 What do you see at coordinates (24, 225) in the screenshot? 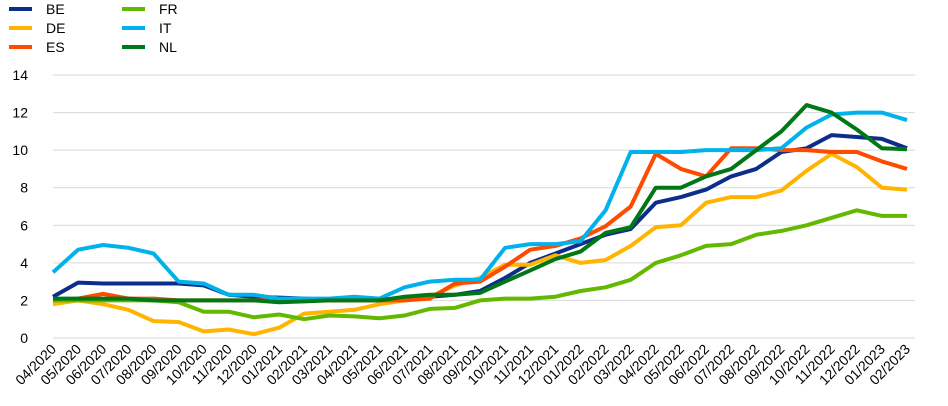
I see `y-tick-label: 6` at bounding box center [24, 225].